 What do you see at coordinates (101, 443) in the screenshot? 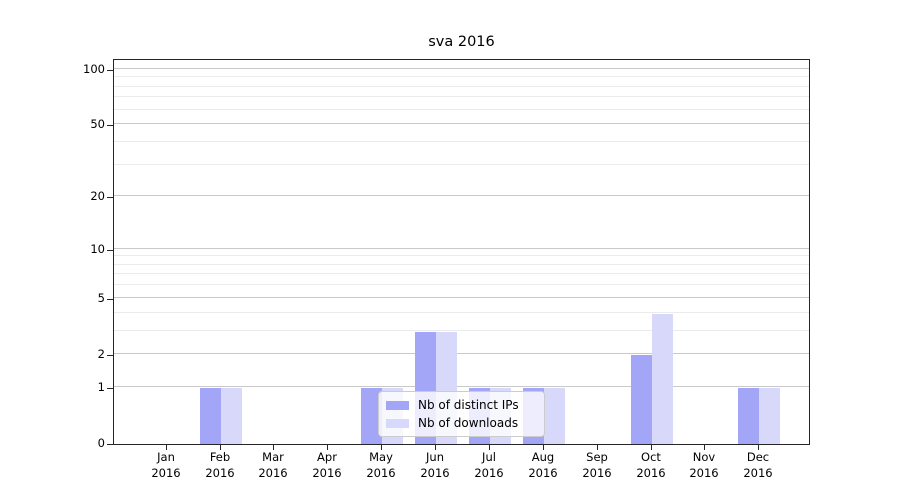
I see `y-tick-label: 0` at bounding box center [101, 443].